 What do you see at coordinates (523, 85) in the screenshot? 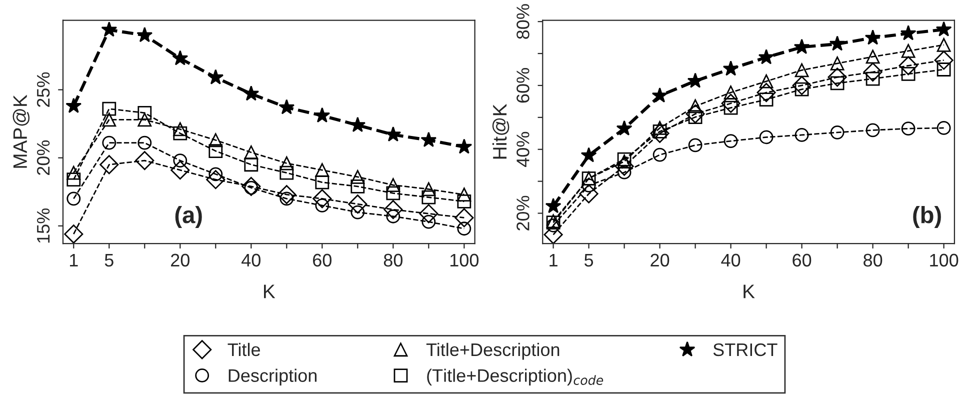
I see `y-tick-label: 60%` at bounding box center [523, 85].